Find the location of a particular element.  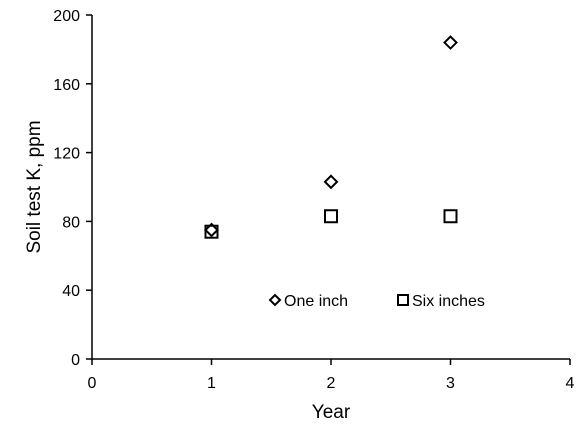

legend: One inch Six inches is located at coordinates (376, 301).